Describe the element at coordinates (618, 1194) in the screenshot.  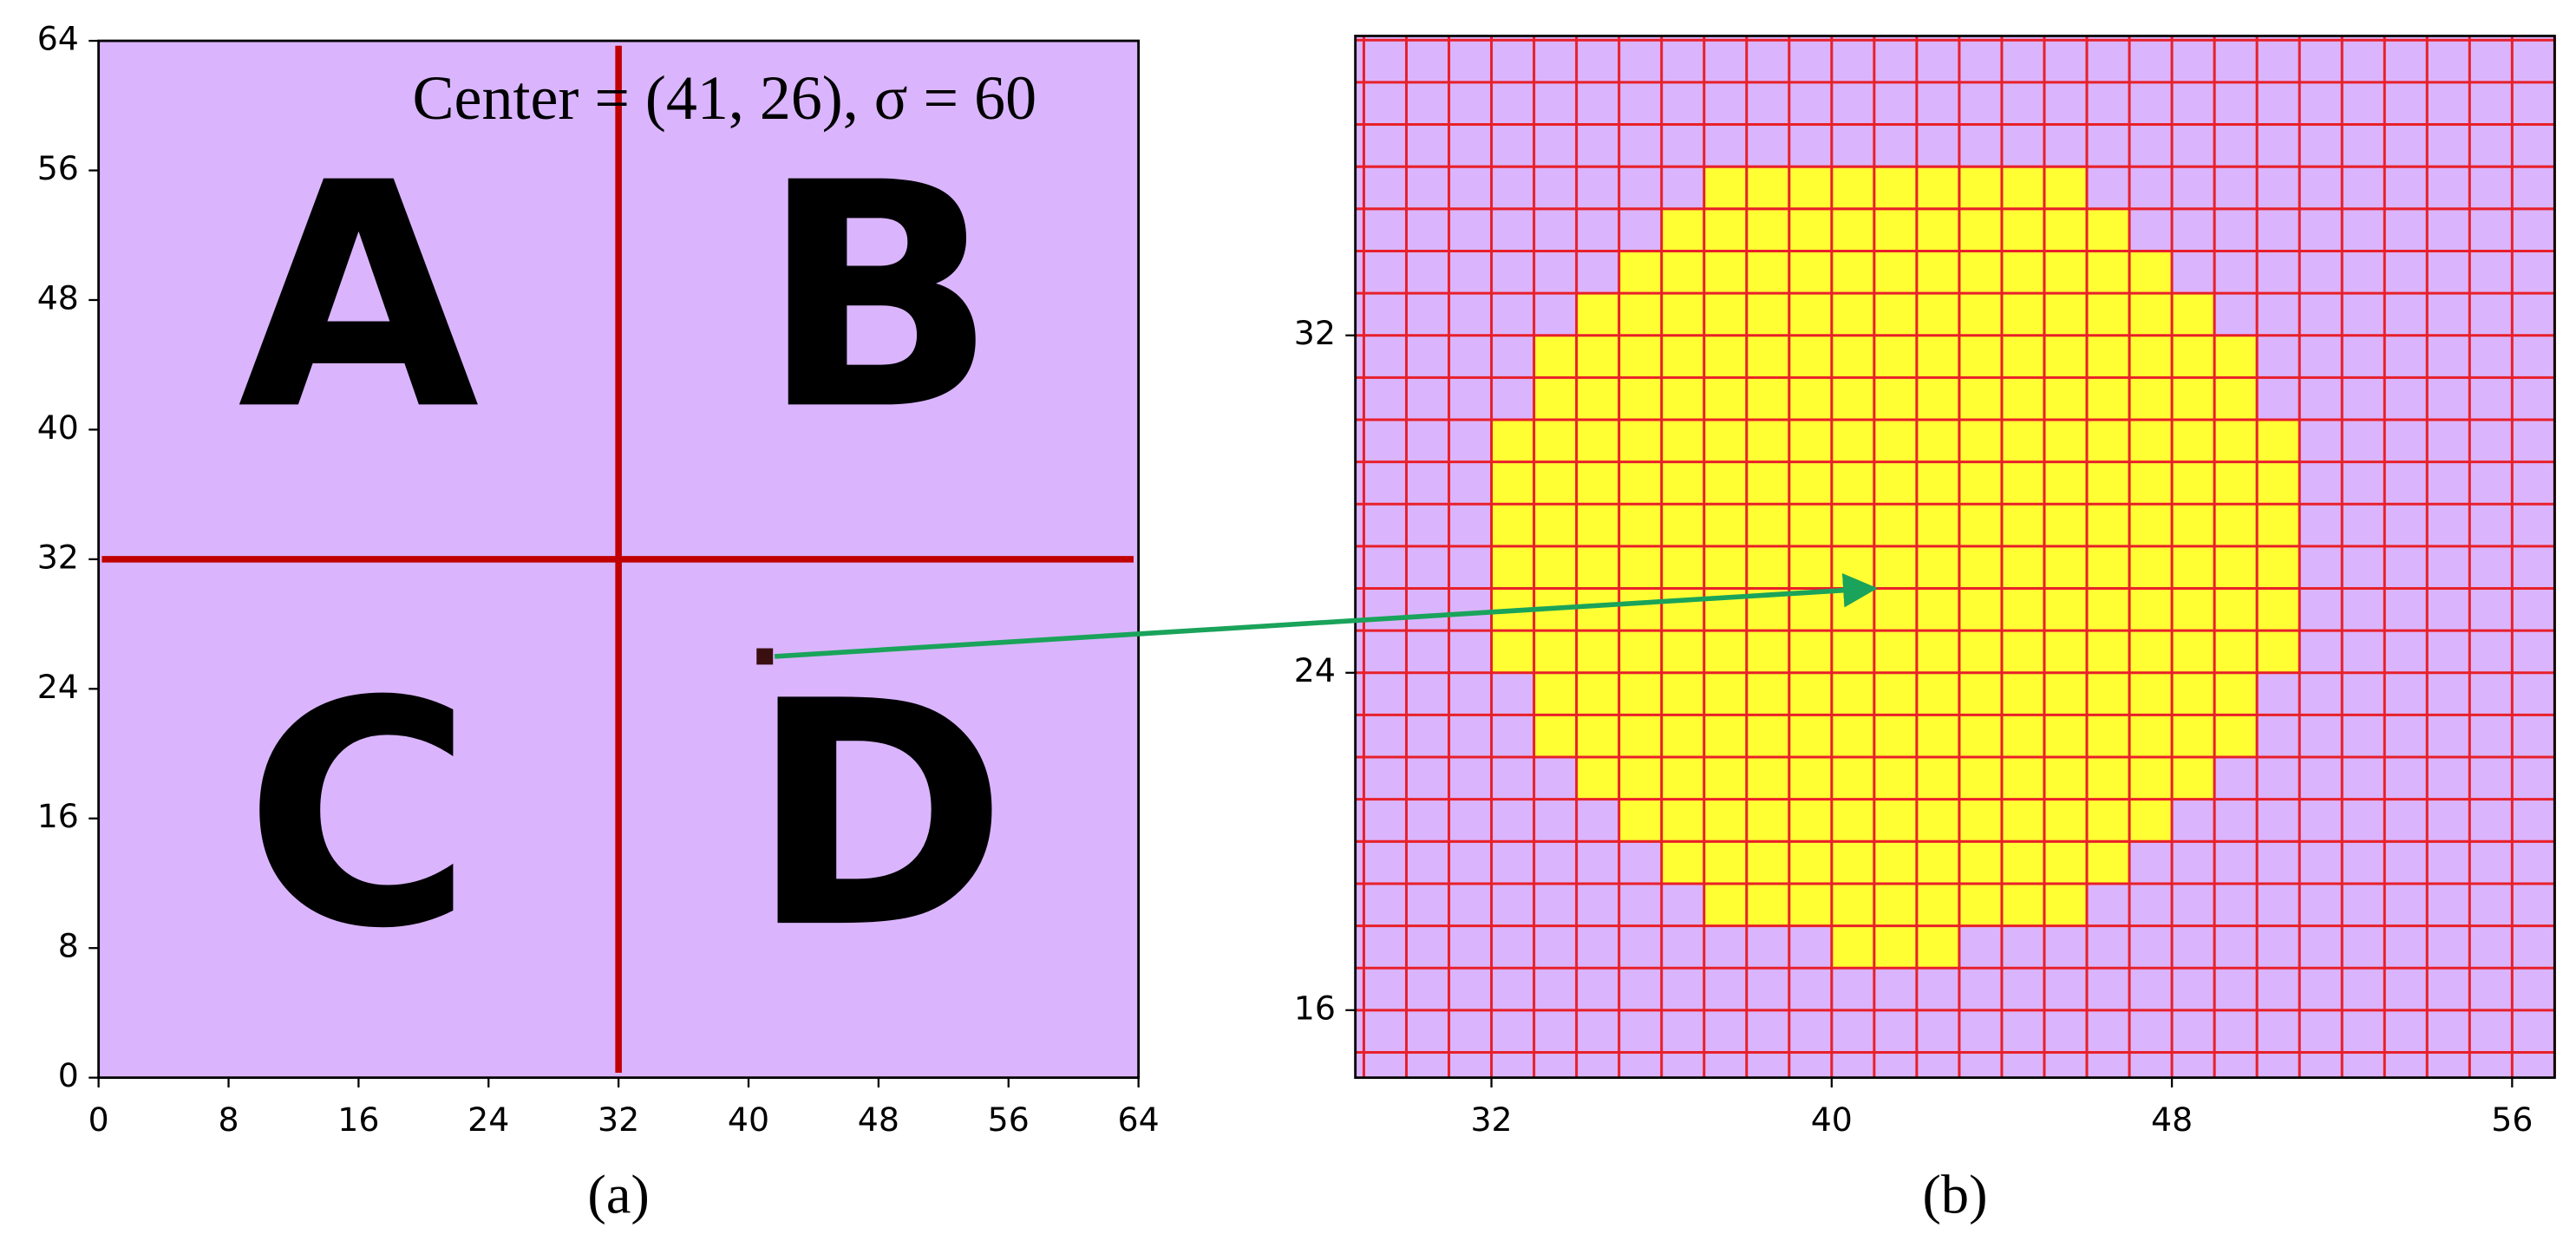
I see `caption: (a)` at that location.